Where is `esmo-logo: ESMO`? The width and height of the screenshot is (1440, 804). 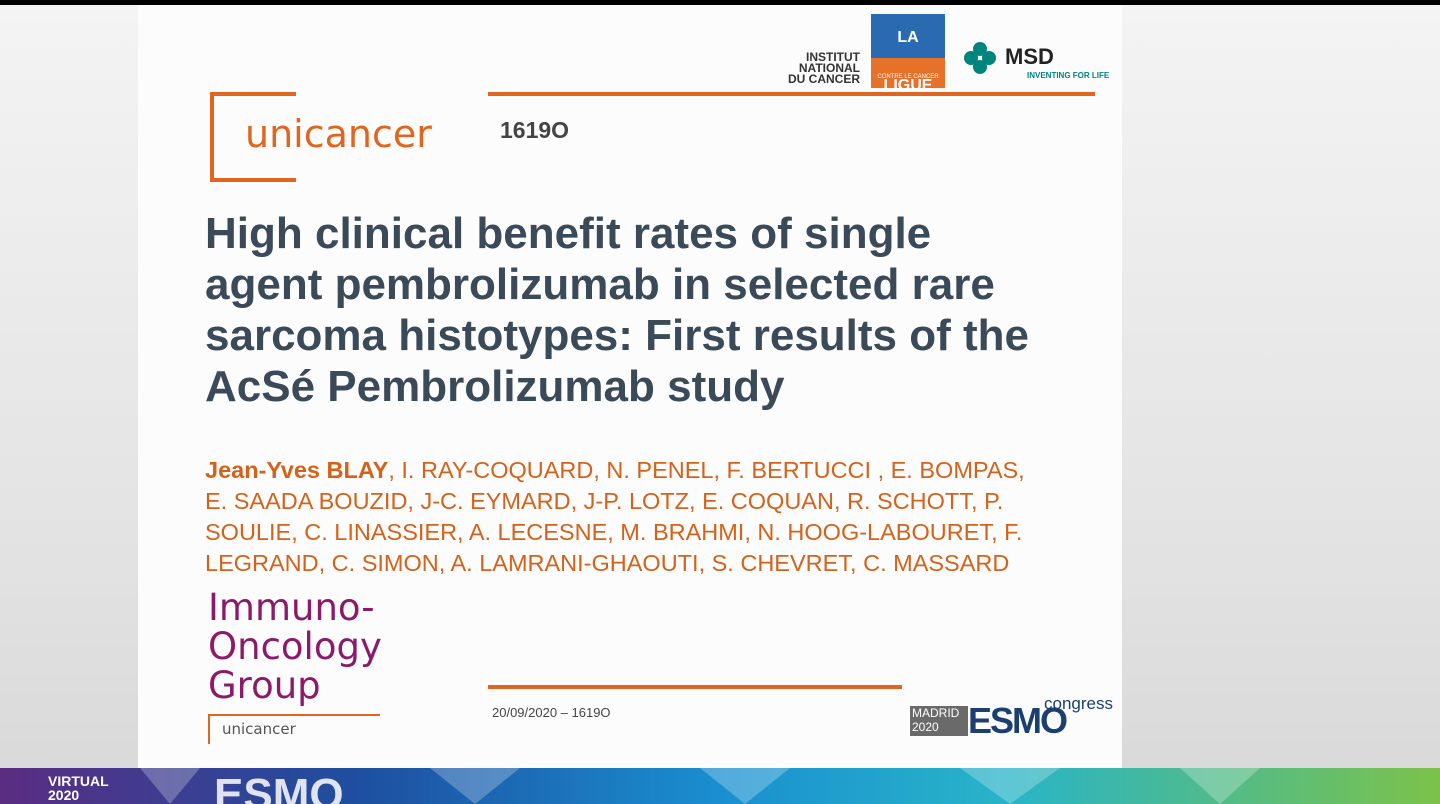
esmo-logo: ESMO is located at coordinates (1018, 720).